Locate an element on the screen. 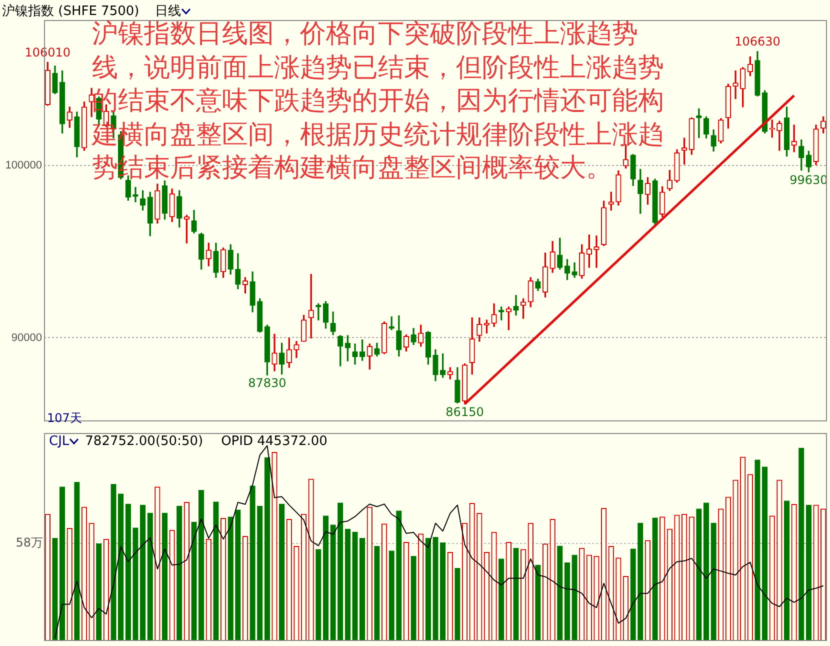  annotation: 107天 is located at coordinates (64, 418).